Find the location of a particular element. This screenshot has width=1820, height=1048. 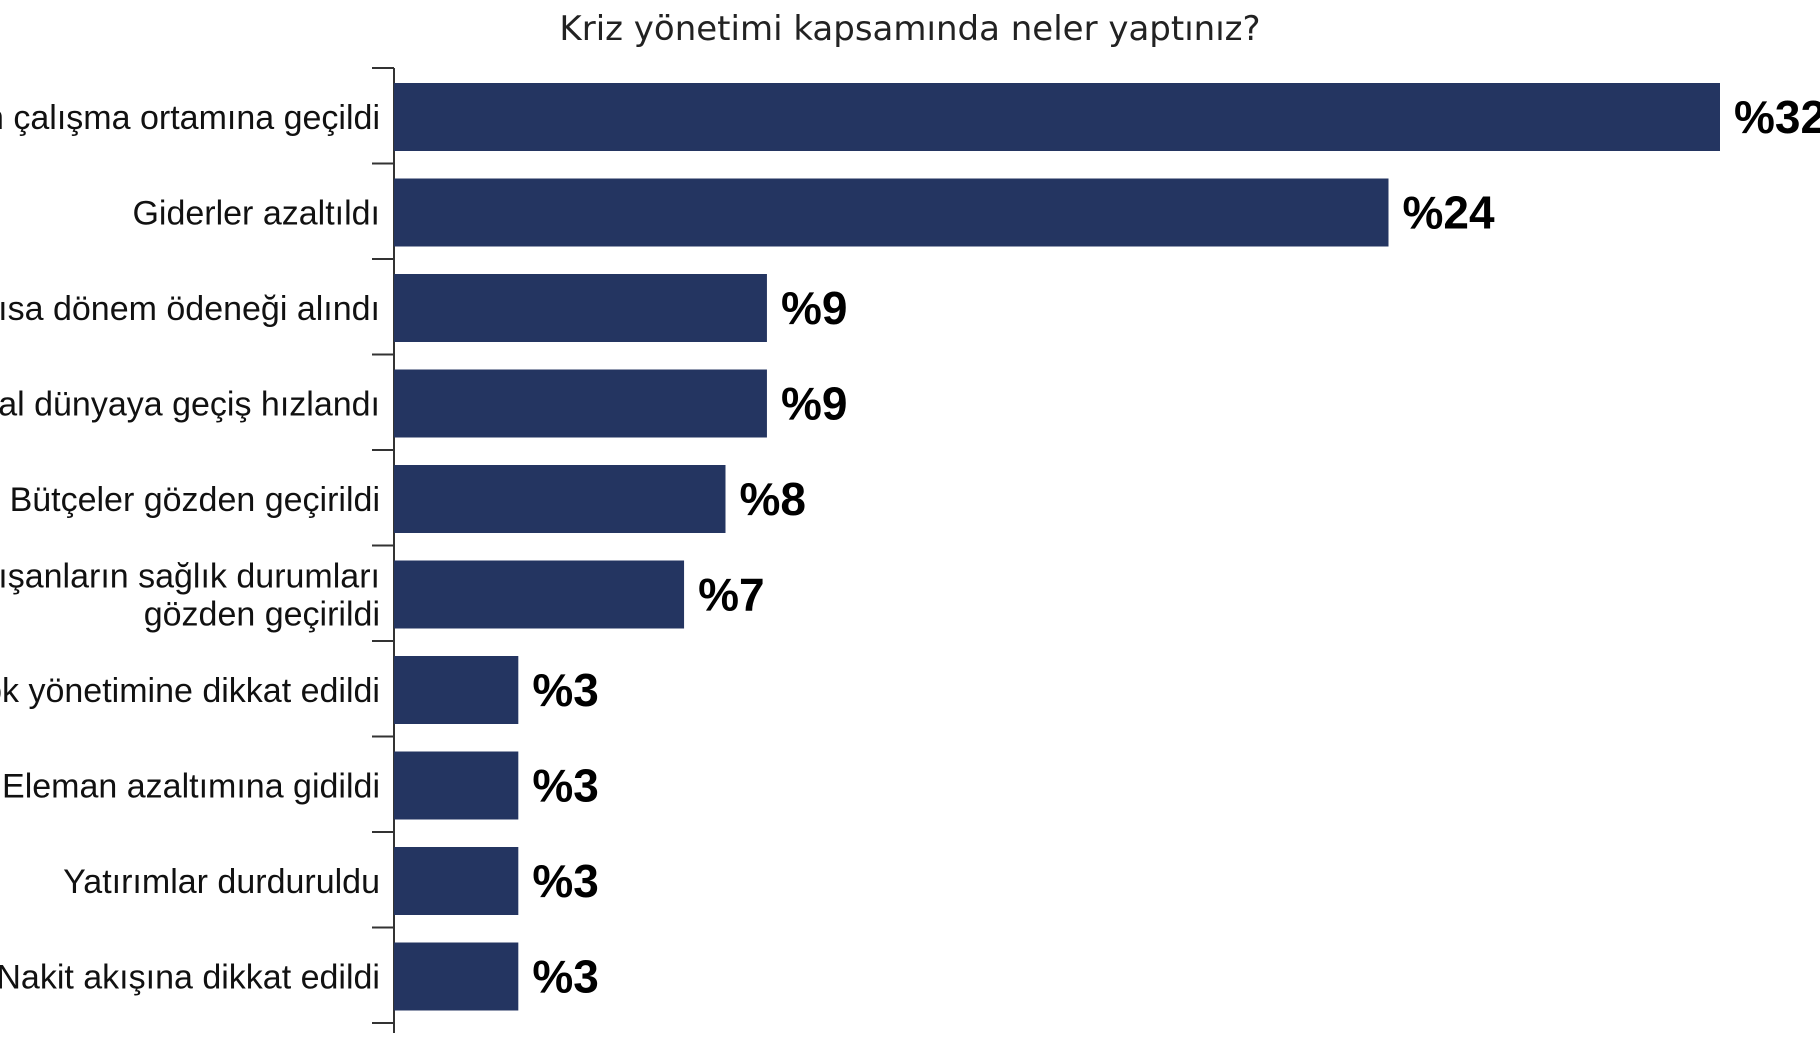

value-label: %8 is located at coordinates (773, 499).